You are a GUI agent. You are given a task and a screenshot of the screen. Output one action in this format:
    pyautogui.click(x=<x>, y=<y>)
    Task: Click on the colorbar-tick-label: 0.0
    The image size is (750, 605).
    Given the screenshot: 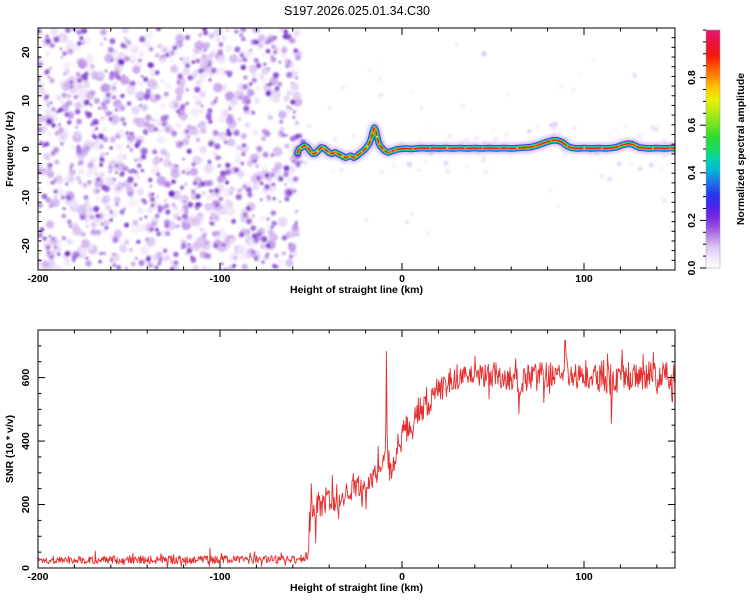 What is the action you would take?
    pyautogui.click(x=692, y=268)
    